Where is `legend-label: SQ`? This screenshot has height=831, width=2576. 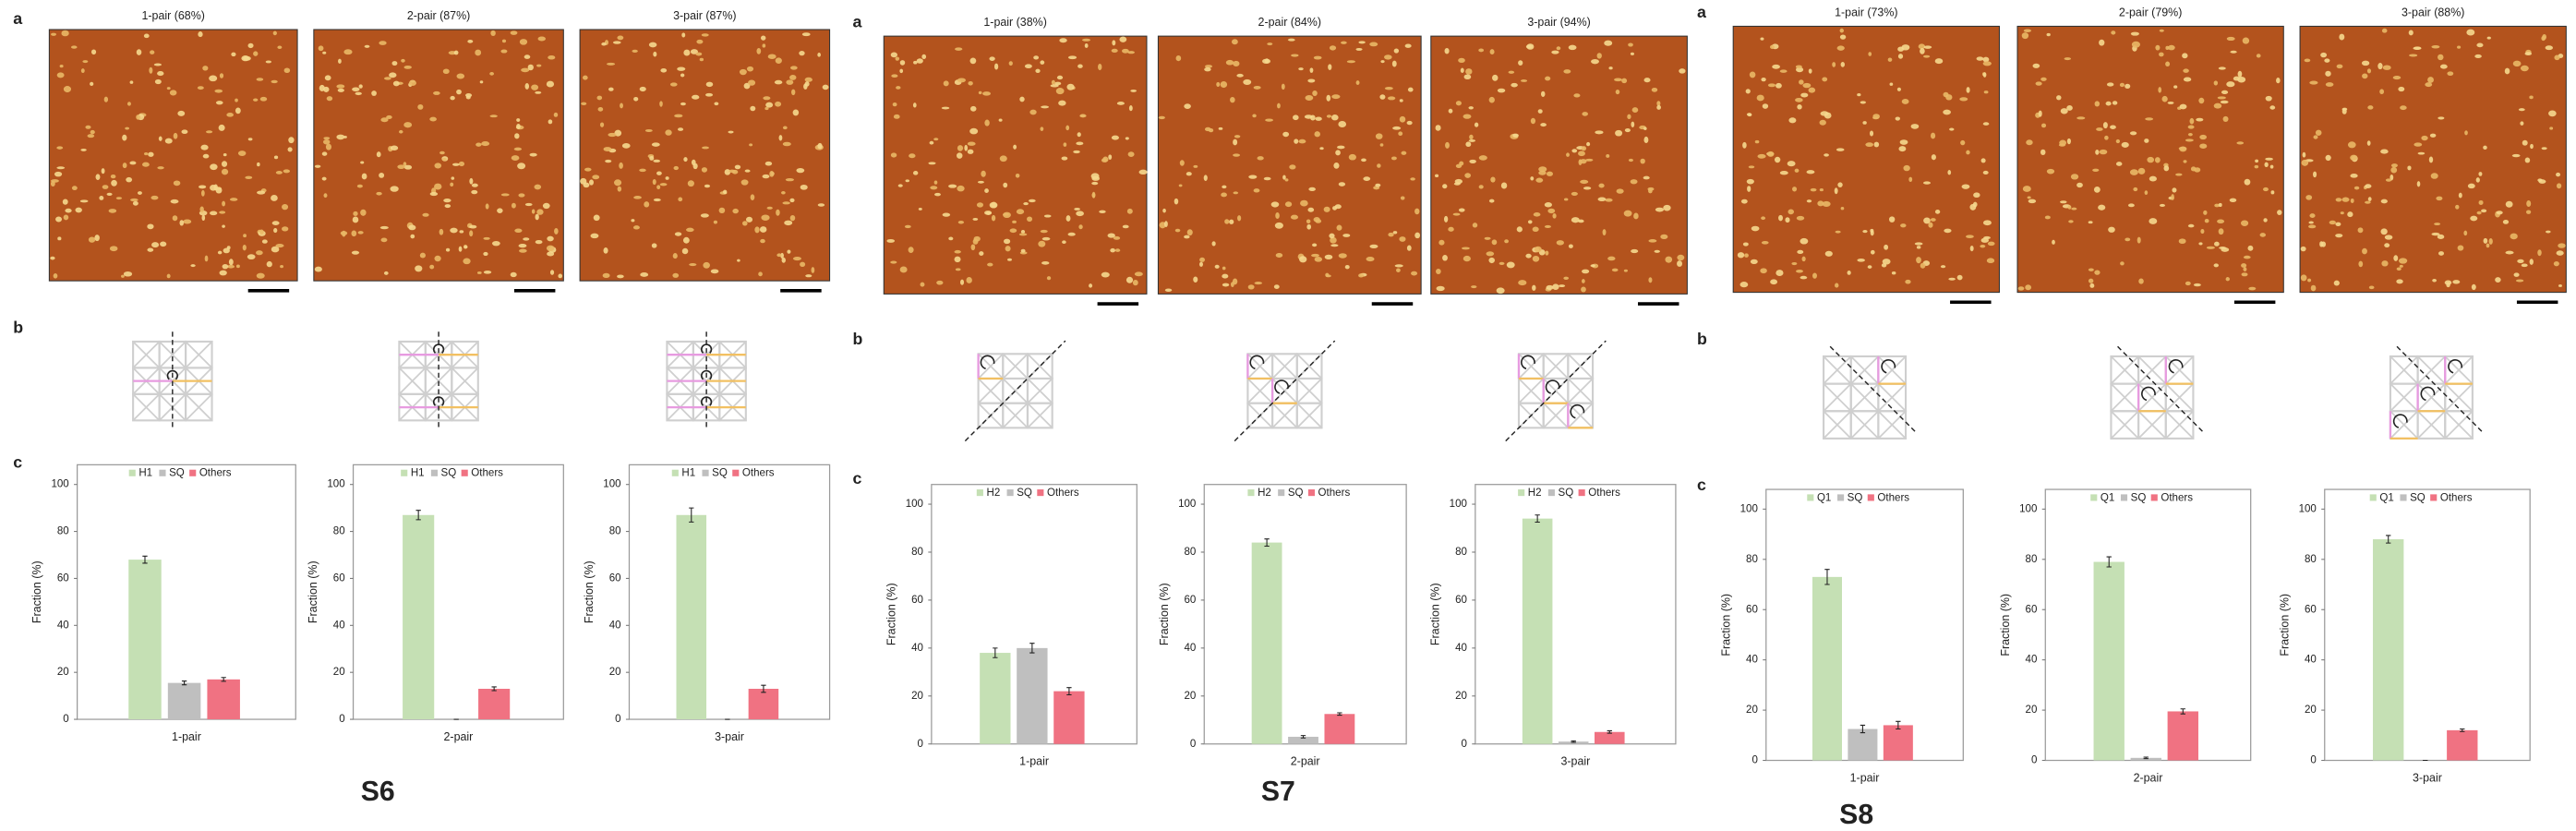
legend-label: SQ is located at coordinates (2418, 497).